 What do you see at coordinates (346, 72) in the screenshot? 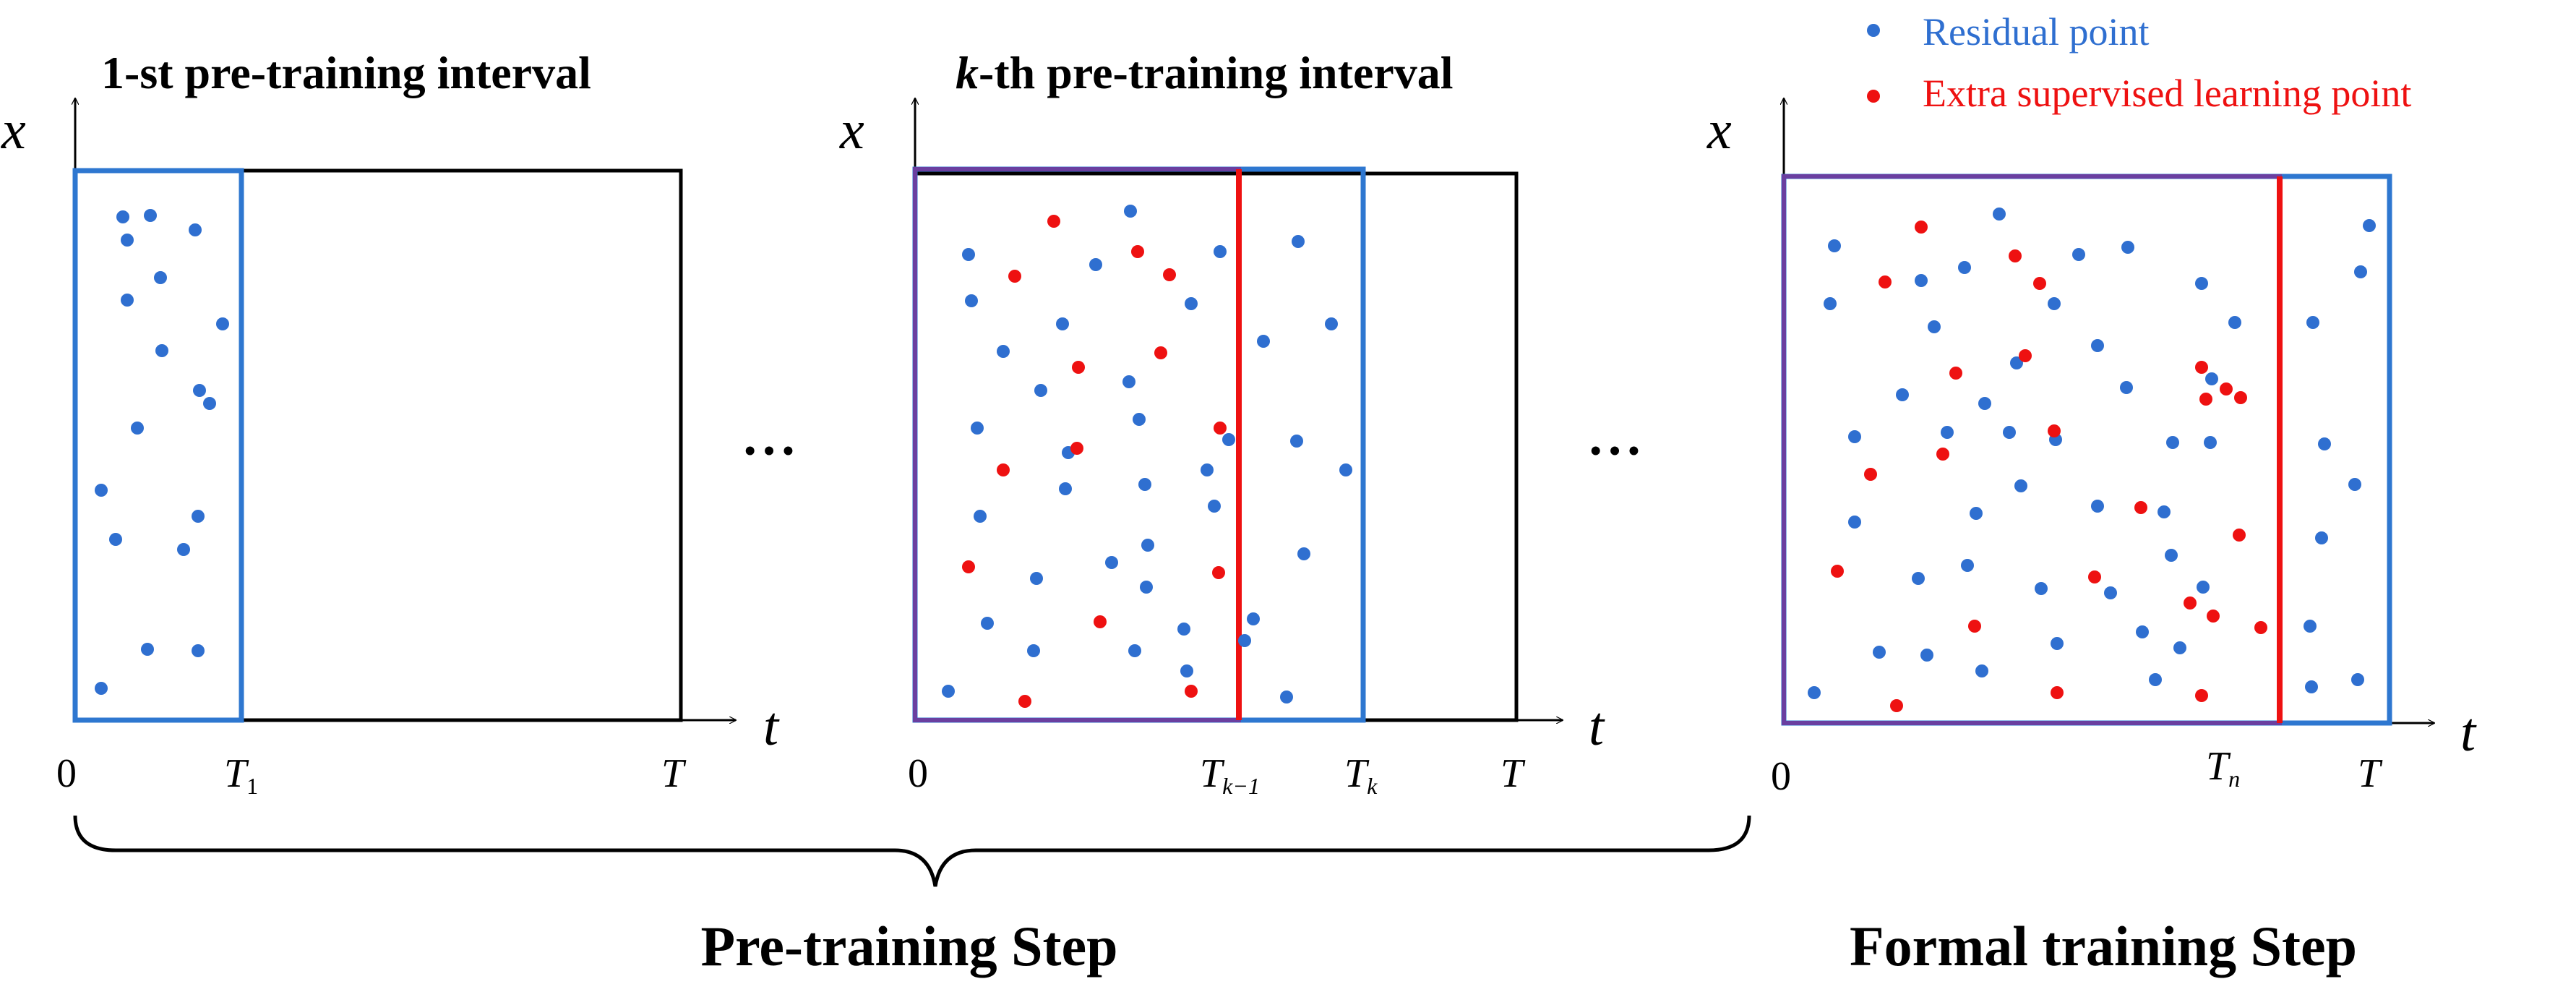
I see `panel1-title: 1-st pre-training interval` at bounding box center [346, 72].